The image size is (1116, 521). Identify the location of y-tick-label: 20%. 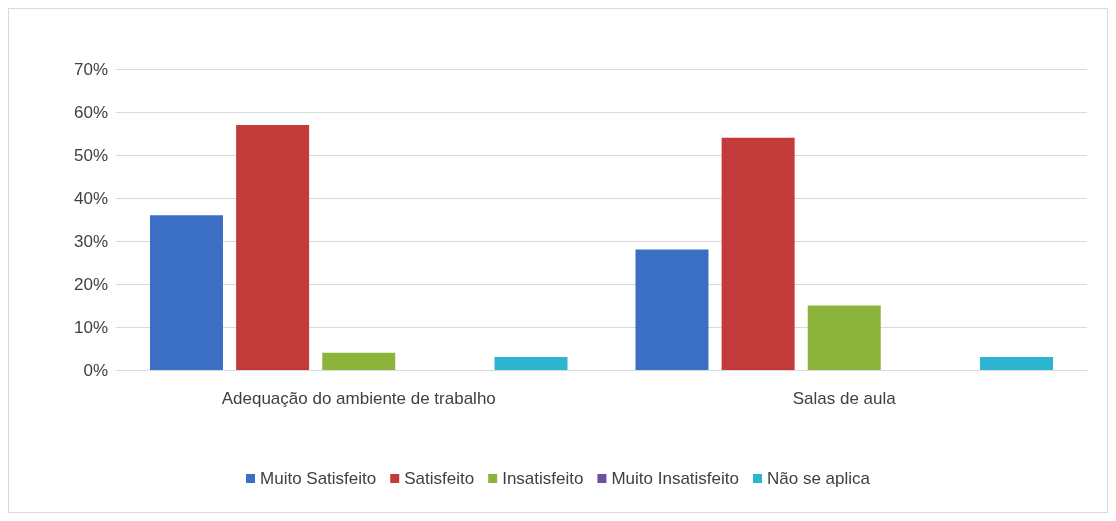
(90, 284).